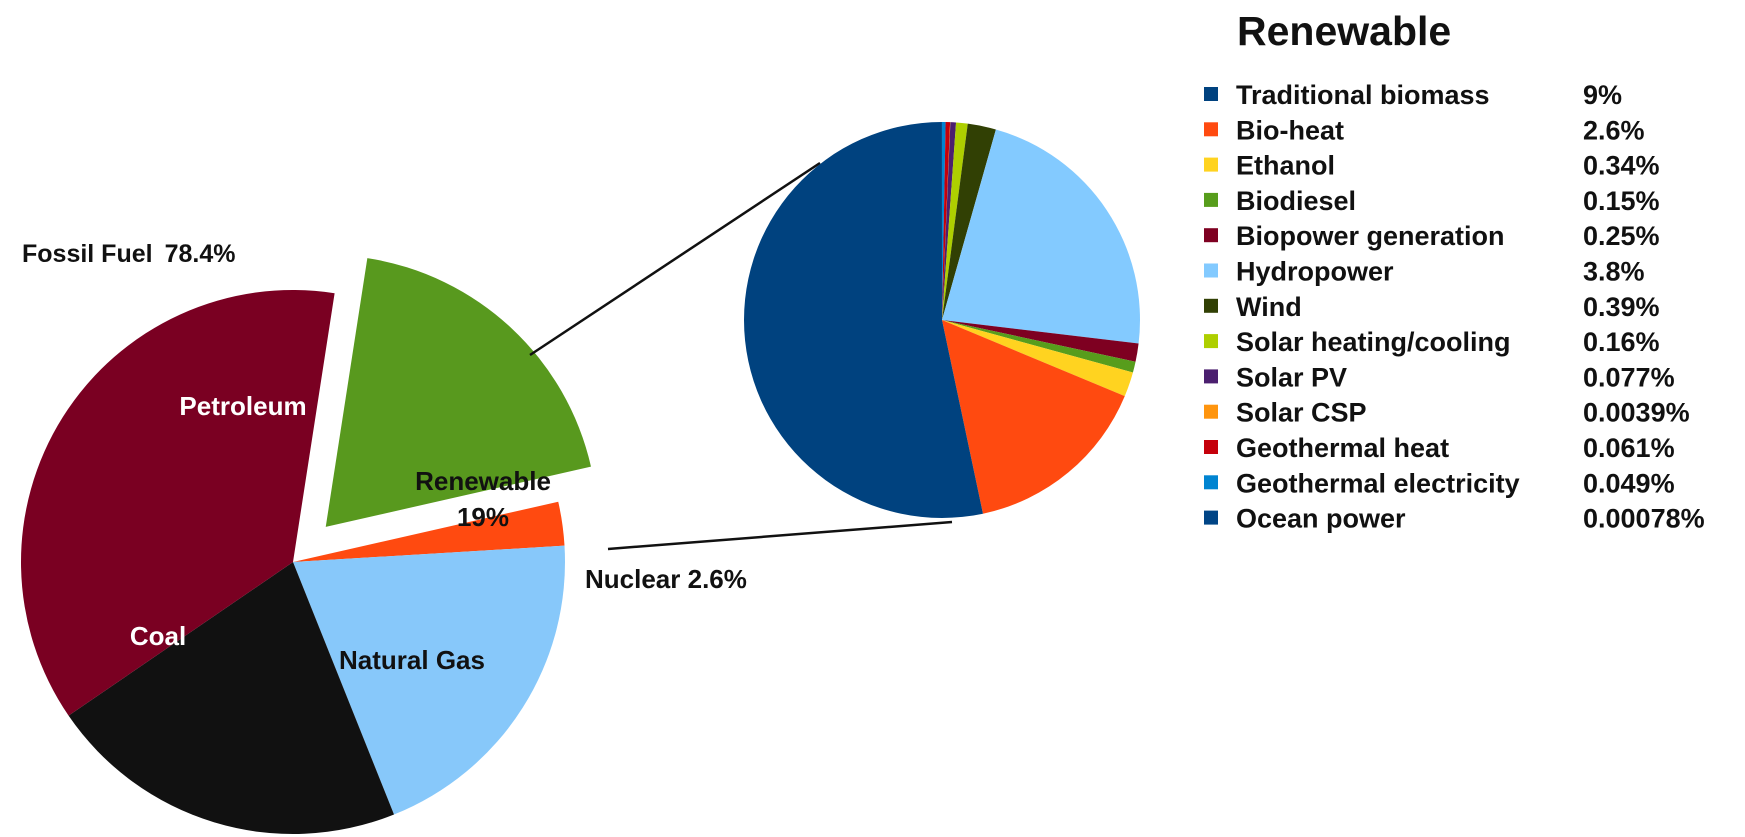 The width and height of the screenshot is (1745, 837). Describe the element at coordinates (1363, 95) in the screenshot. I see `legend-label-traditional-biomass: Traditional biomass` at that location.